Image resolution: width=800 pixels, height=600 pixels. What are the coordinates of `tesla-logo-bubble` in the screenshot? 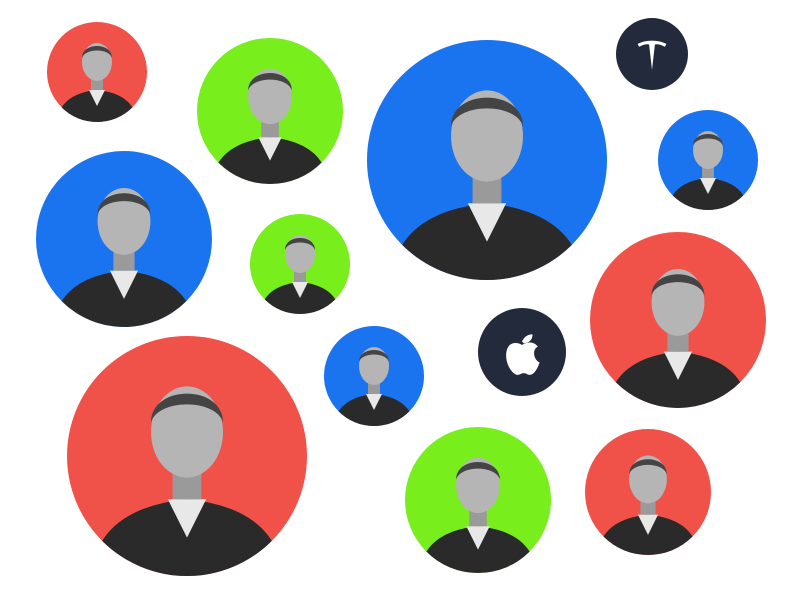 It's located at (652, 54).